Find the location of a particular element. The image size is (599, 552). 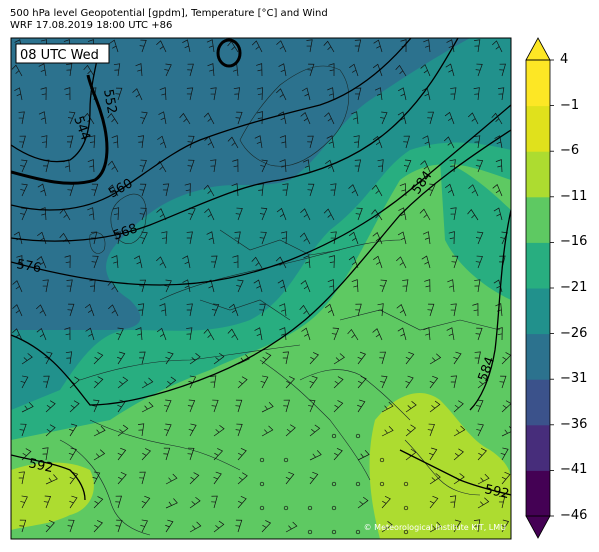

colorbar-tick-label: −11 is located at coordinates (574, 196).